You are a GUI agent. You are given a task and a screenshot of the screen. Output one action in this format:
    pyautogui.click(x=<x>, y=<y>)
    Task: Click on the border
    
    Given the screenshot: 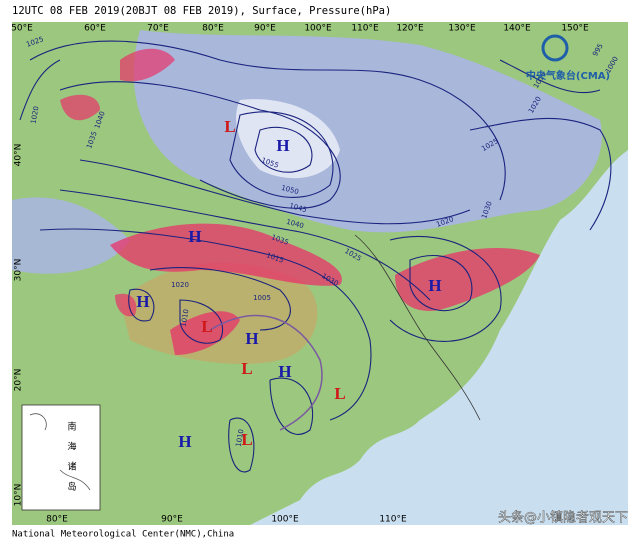 What is the action you would take?
    pyautogui.click(x=266, y=372)
    